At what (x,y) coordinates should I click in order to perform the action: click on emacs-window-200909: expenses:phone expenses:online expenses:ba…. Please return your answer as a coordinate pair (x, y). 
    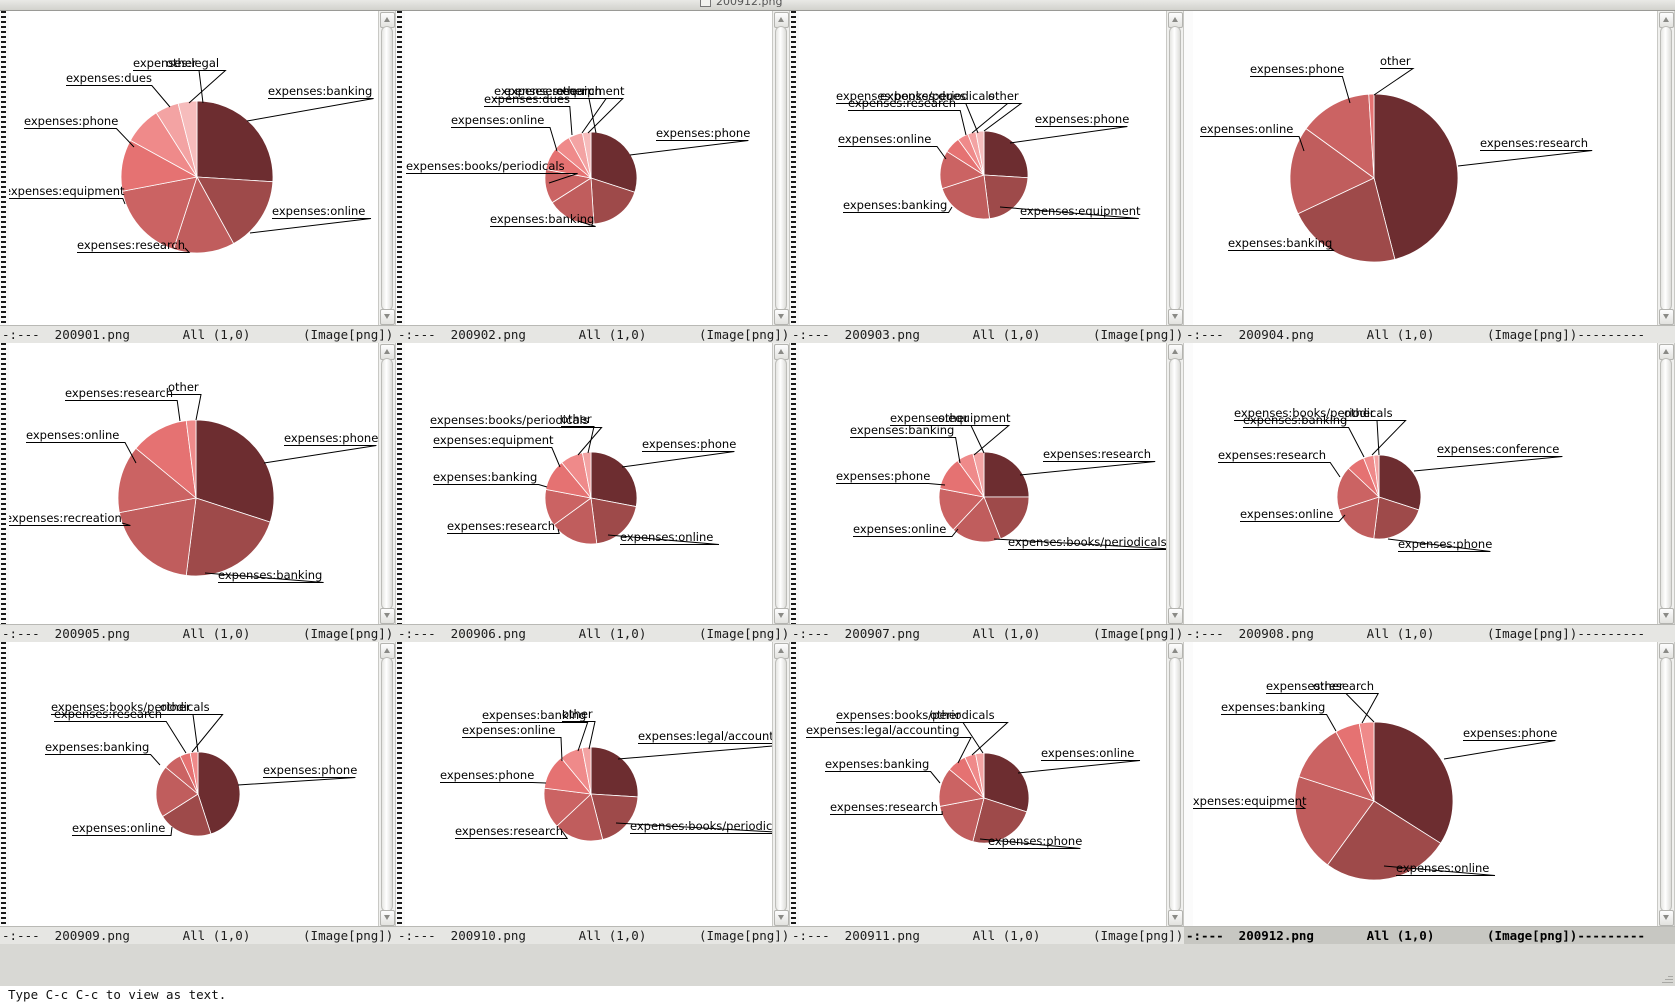
    Looking at the image, I should click on (198, 793).